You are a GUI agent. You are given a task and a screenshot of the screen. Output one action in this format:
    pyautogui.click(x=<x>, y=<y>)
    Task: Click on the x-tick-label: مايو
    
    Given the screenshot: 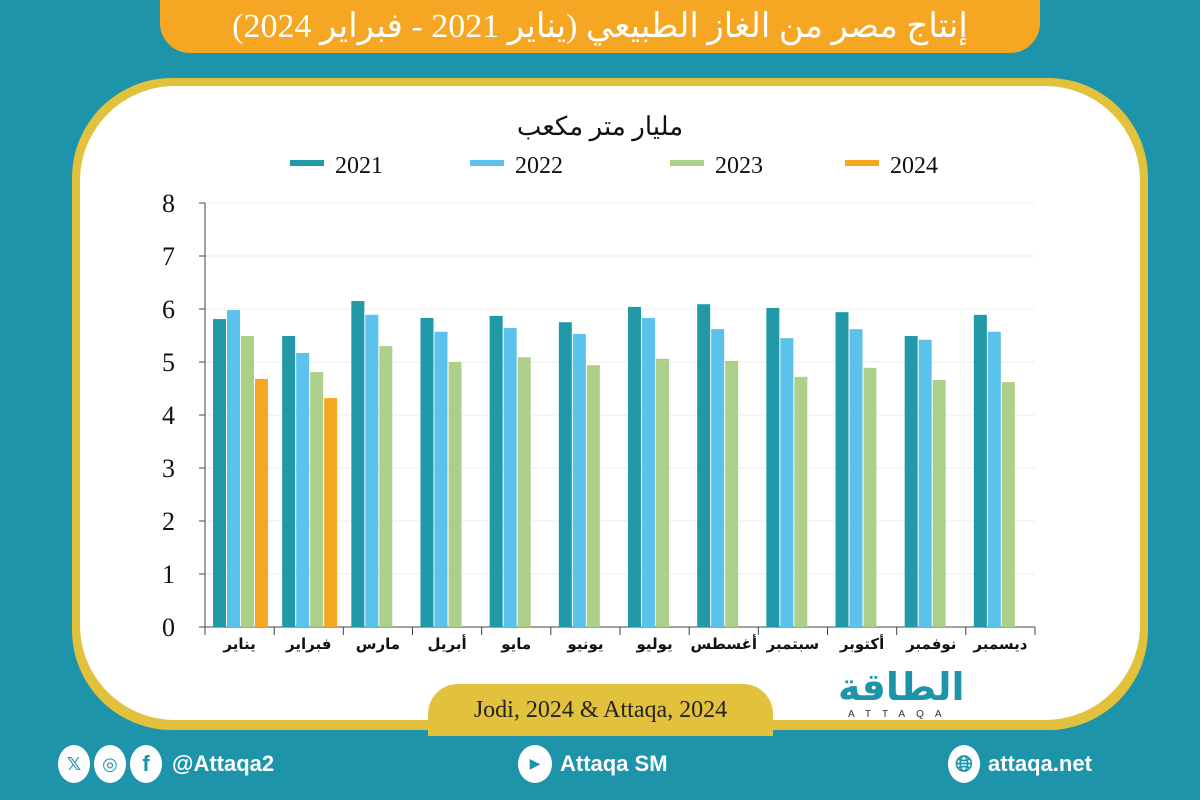 What is the action you would take?
    pyautogui.click(x=515, y=644)
    